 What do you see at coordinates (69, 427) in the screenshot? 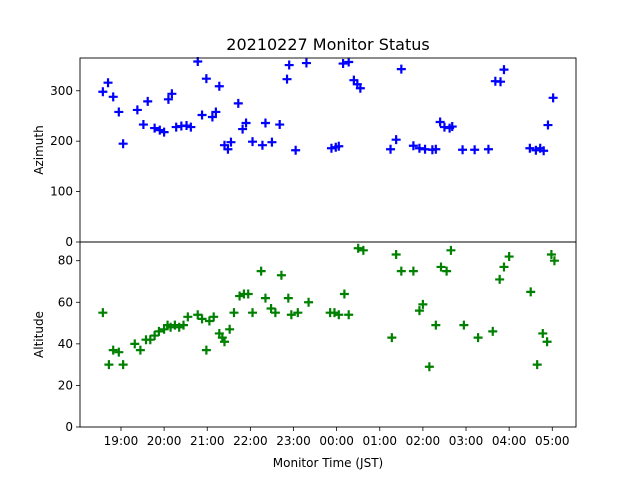
I see `altitude-y-tick-label: 0` at bounding box center [69, 427].